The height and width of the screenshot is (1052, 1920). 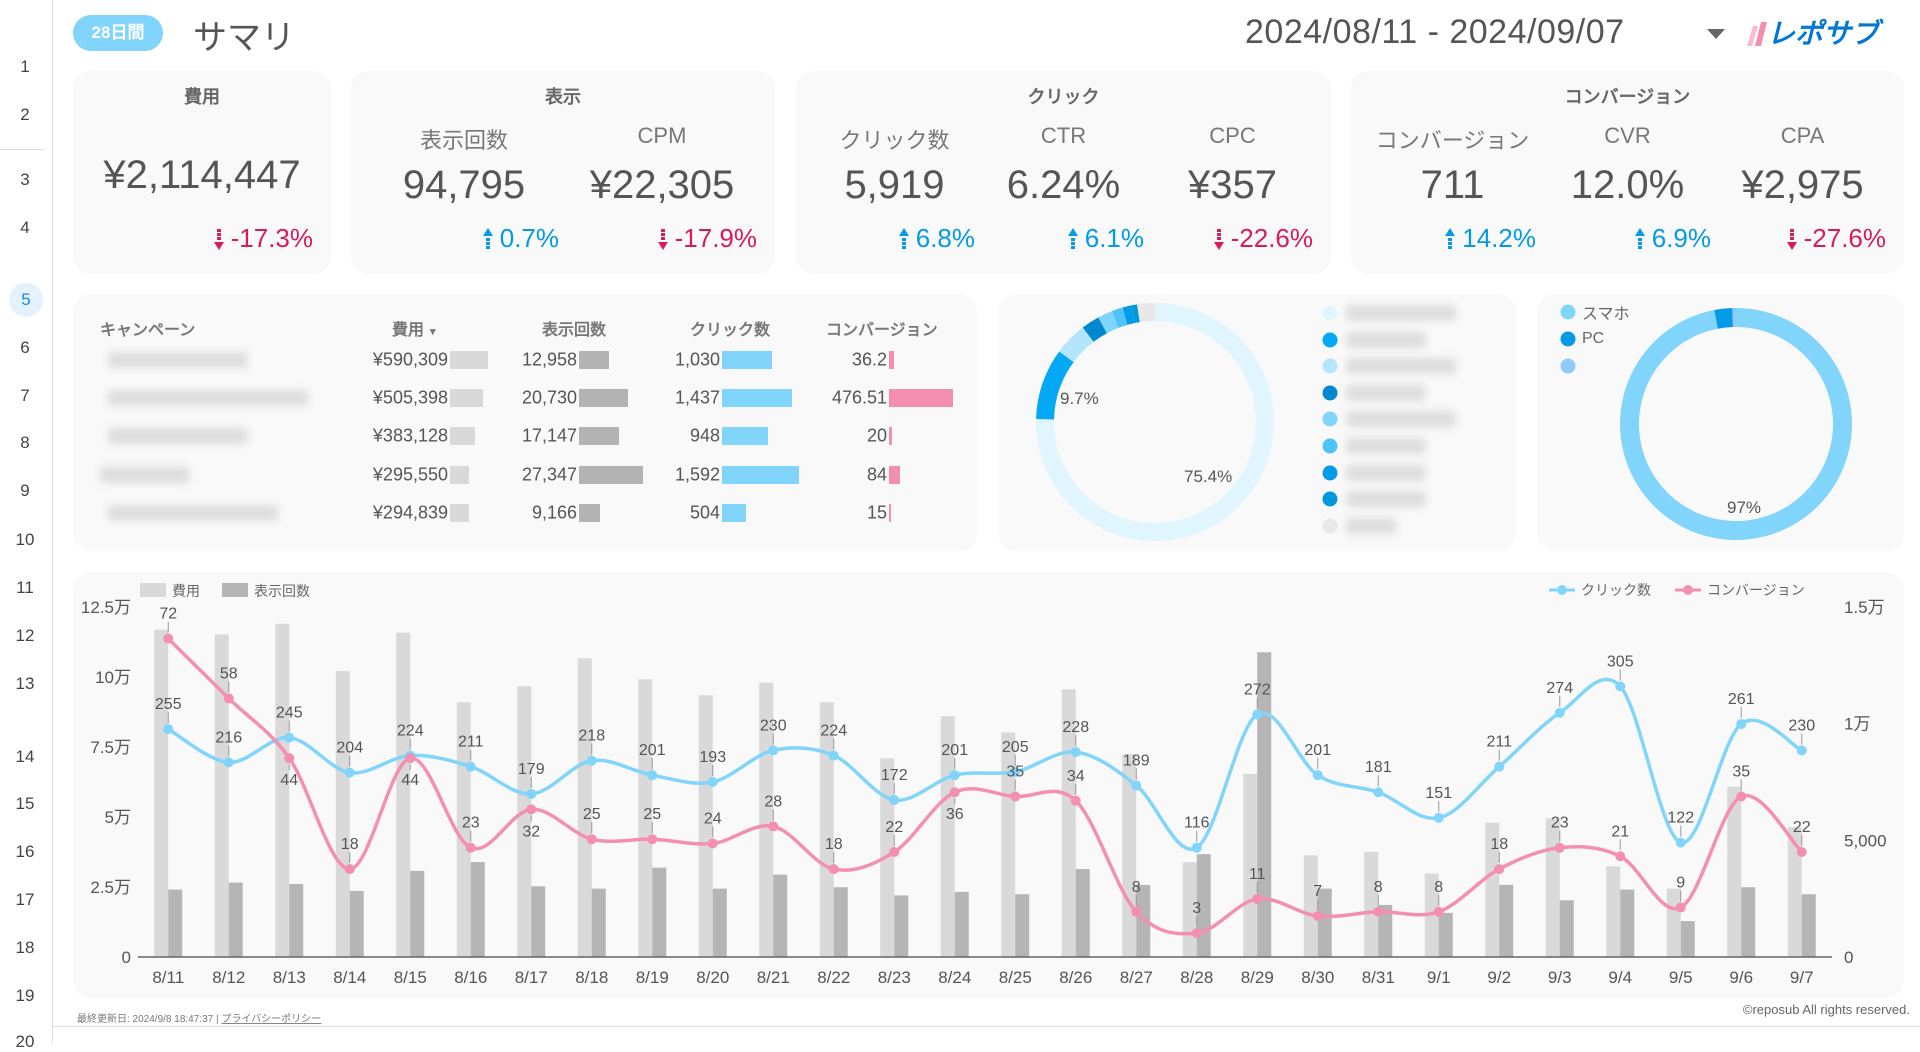 I want to click on legend-label: PC, so click(x=1593, y=338).